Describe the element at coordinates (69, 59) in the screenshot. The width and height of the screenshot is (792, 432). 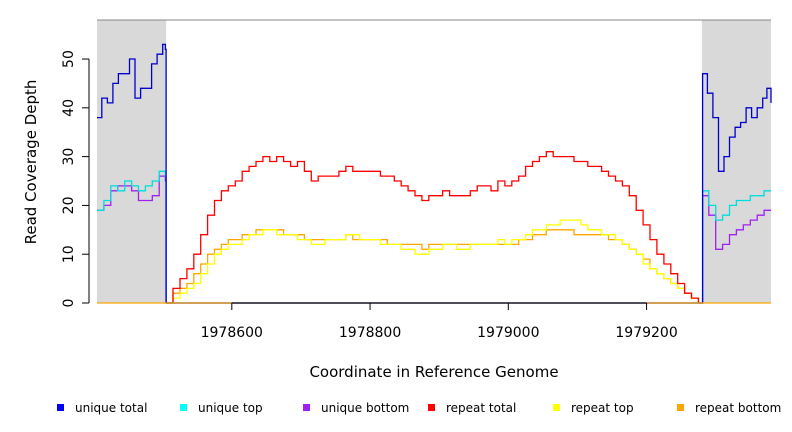
I see `y-tick-label: 50` at that location.